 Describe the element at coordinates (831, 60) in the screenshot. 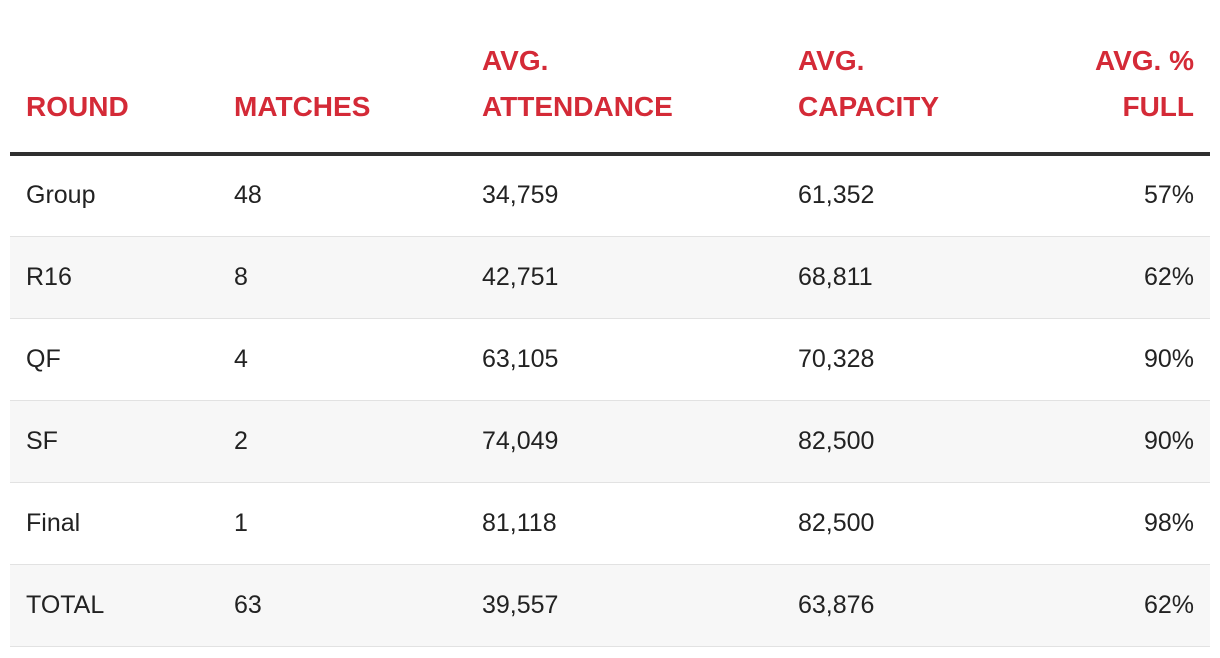

I see `header-avg-capacity-line-1: AVG.` at that location.